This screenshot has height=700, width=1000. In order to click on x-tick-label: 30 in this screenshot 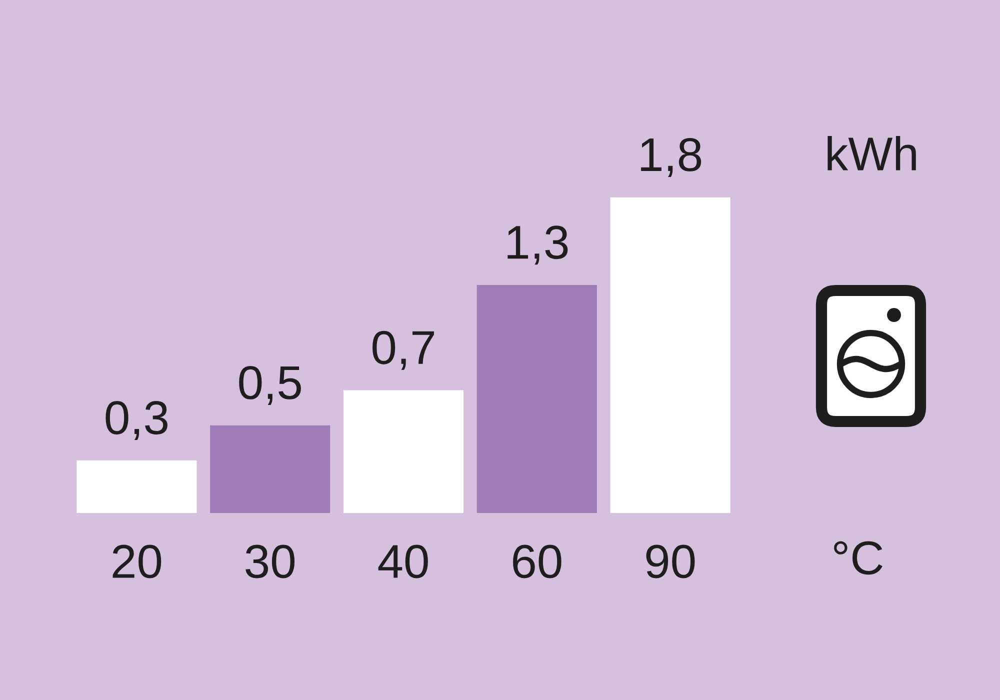, I will do `click(270, 561)`.